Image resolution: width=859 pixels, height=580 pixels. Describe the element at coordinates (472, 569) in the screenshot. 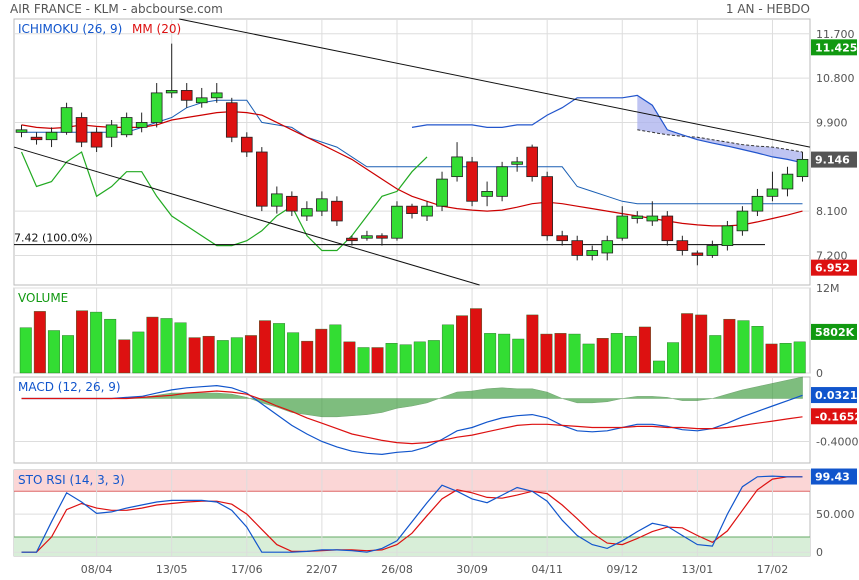

I see `x-tick-label: 30/09` at that location.